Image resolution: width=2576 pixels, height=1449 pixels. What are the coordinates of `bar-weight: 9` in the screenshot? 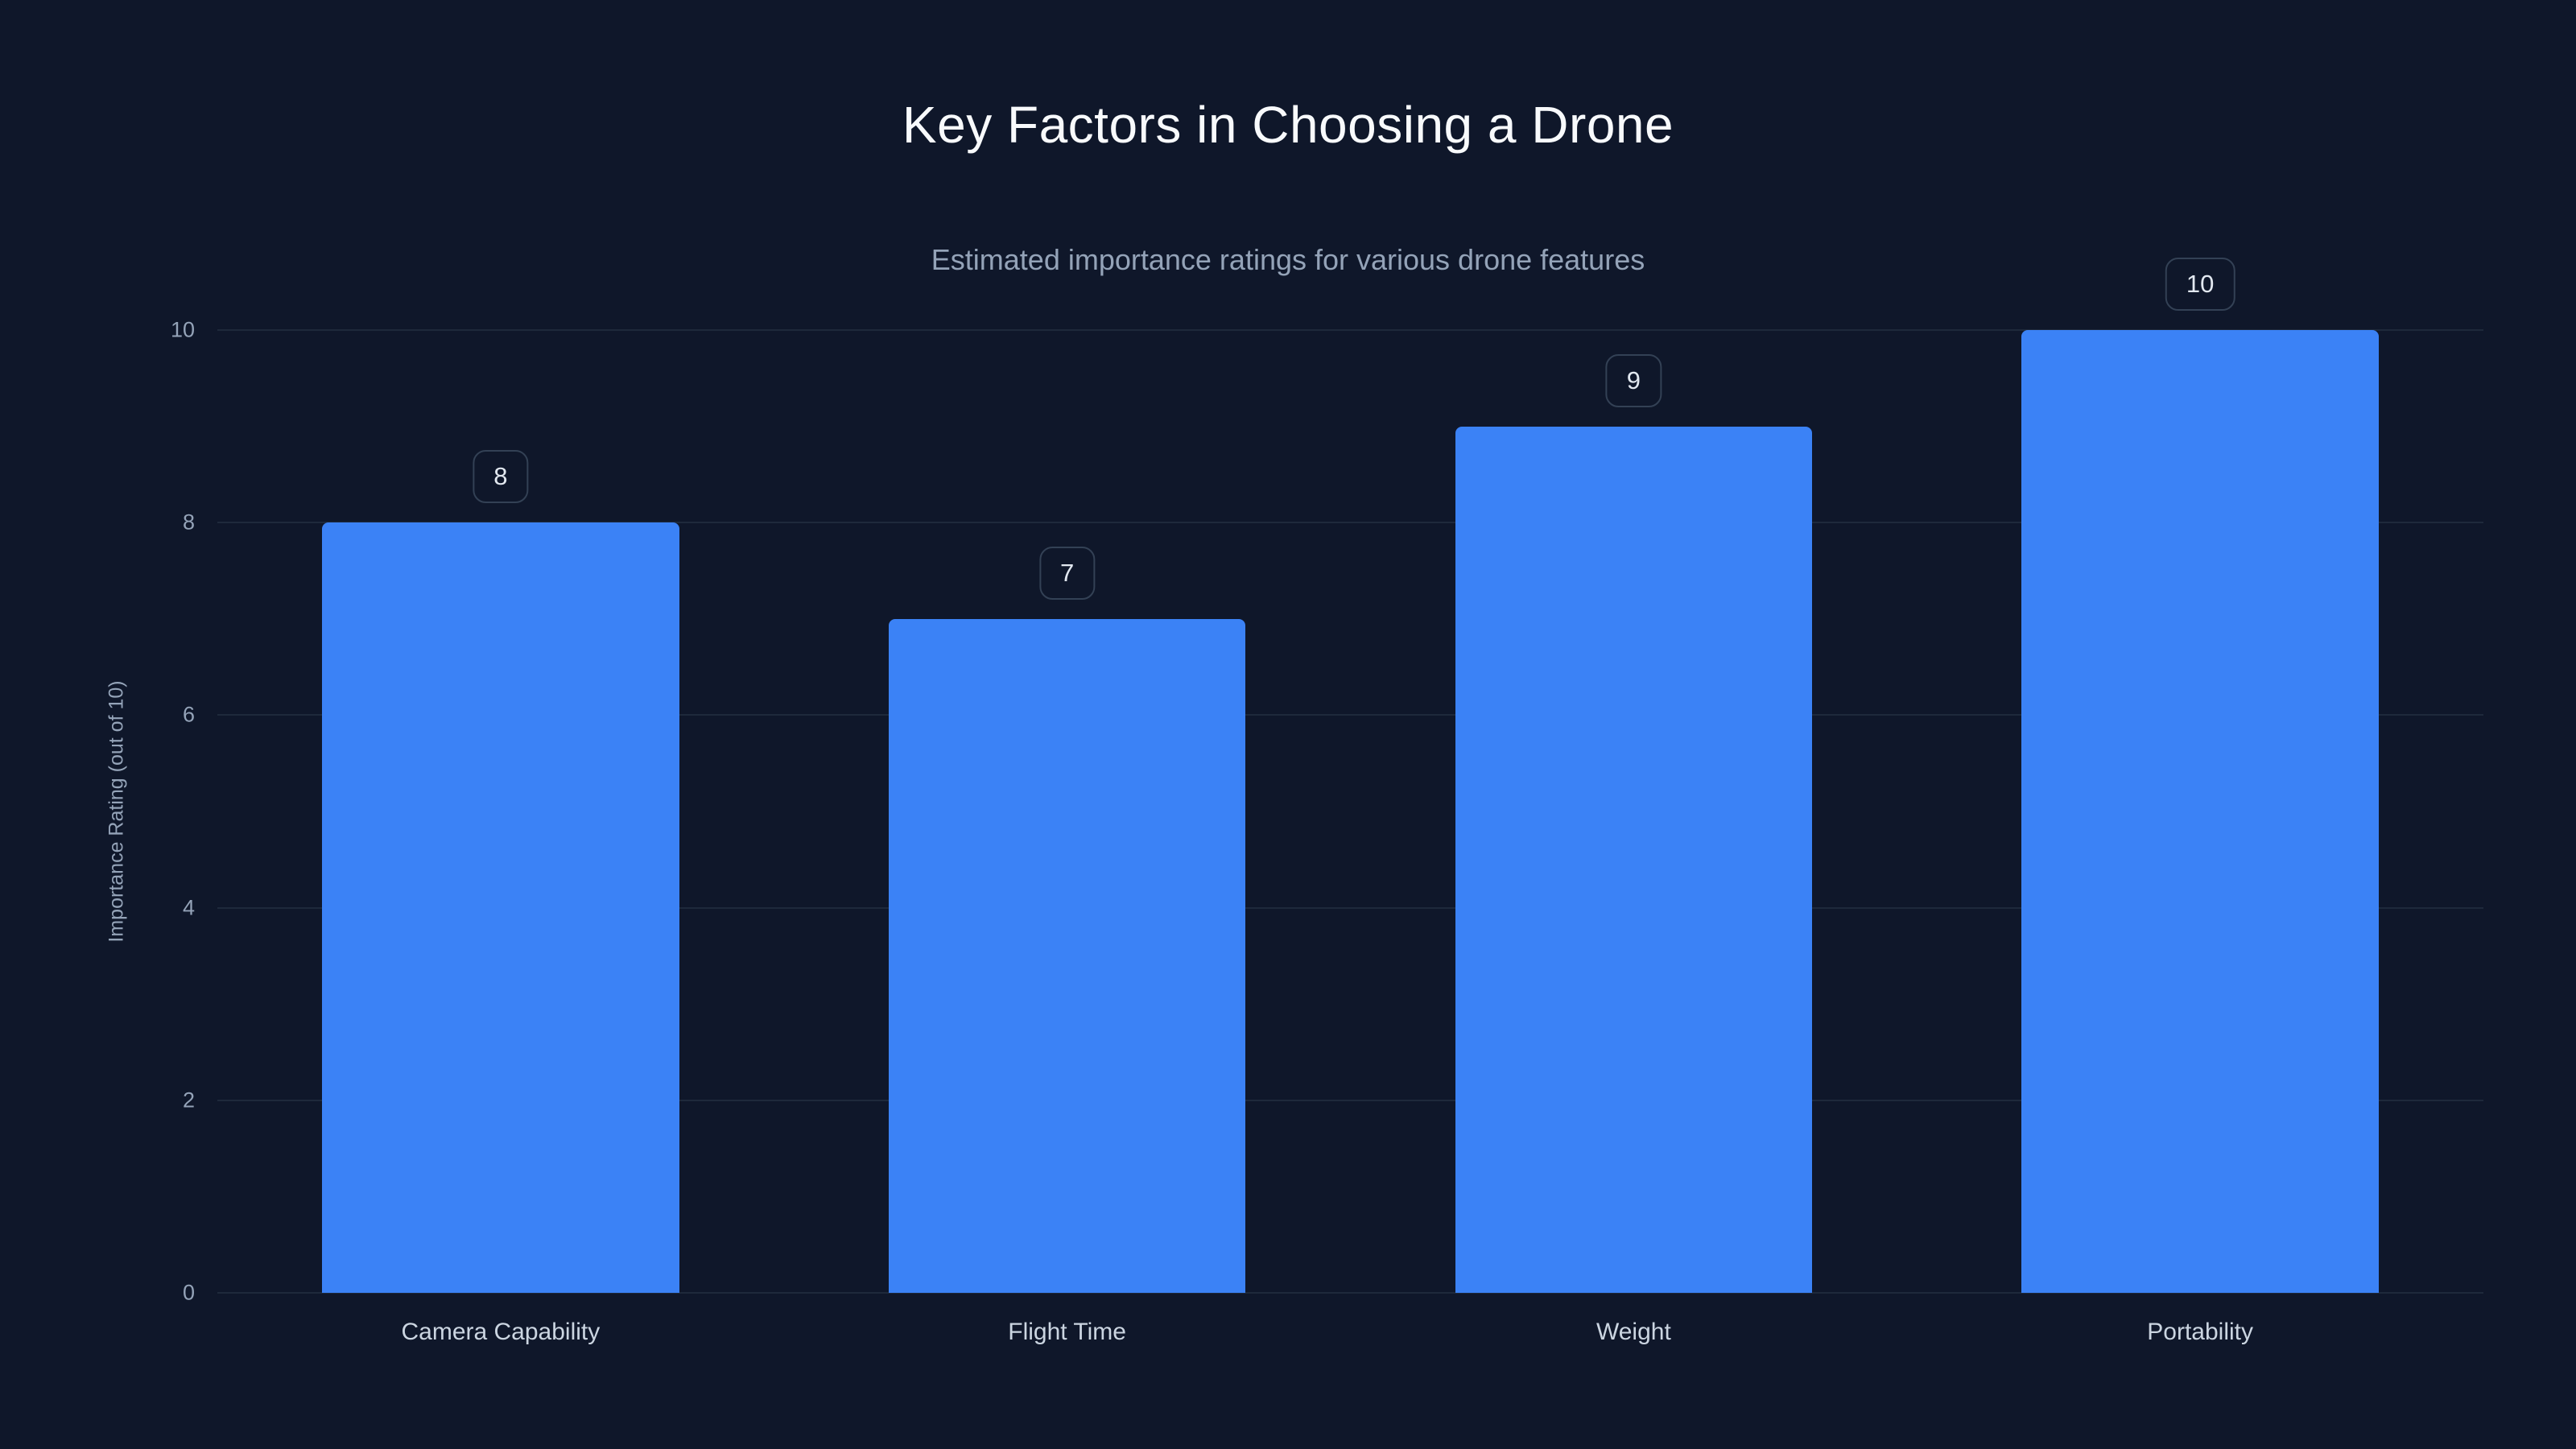 It's located at (1634, 823).